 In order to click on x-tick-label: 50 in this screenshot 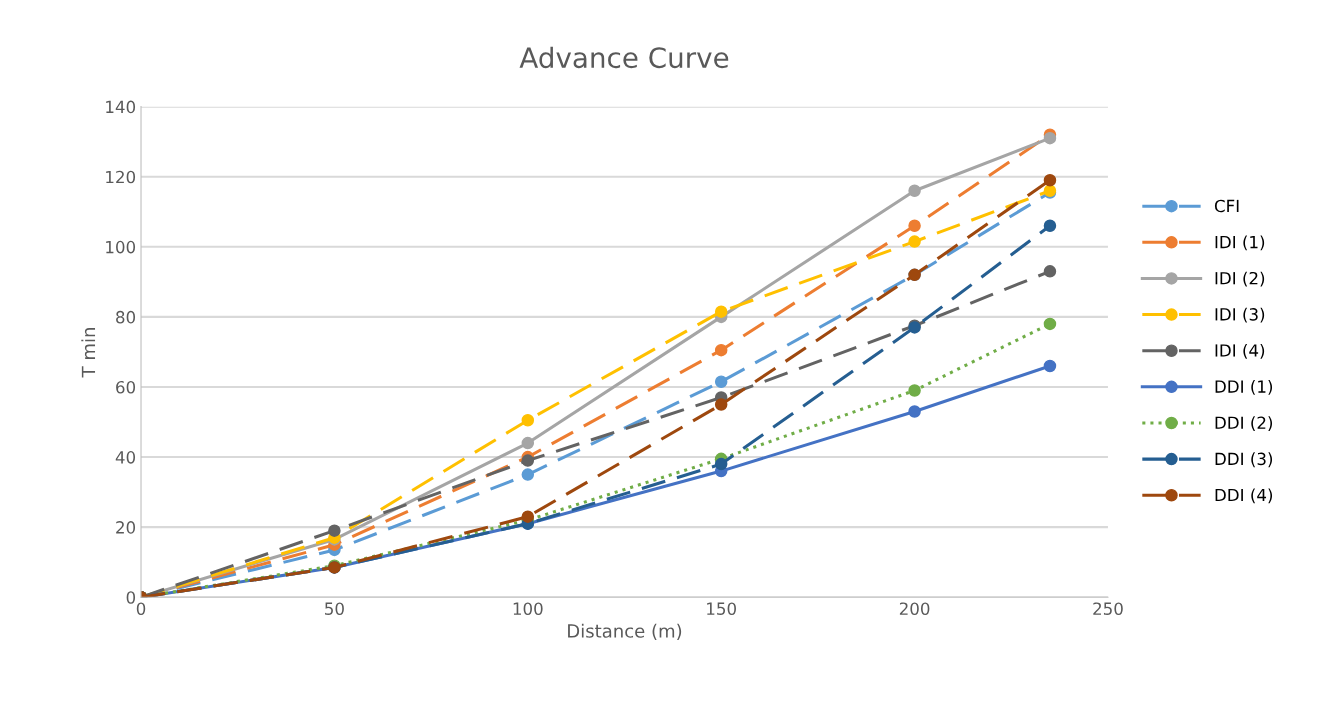, I will do `click(334, 608)`.